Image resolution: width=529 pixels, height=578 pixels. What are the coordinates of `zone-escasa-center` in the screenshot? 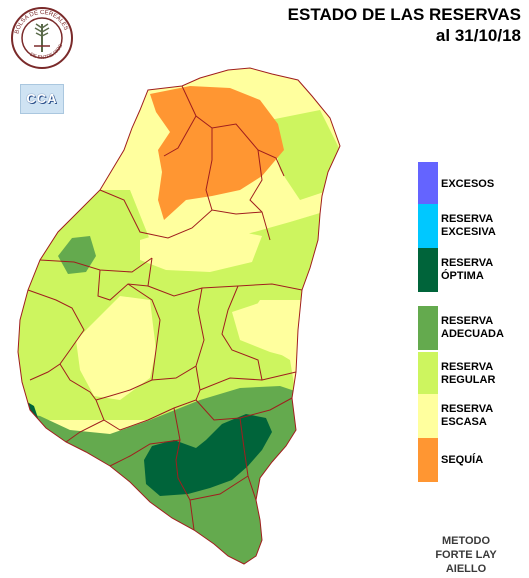 It's located at (116, 348).